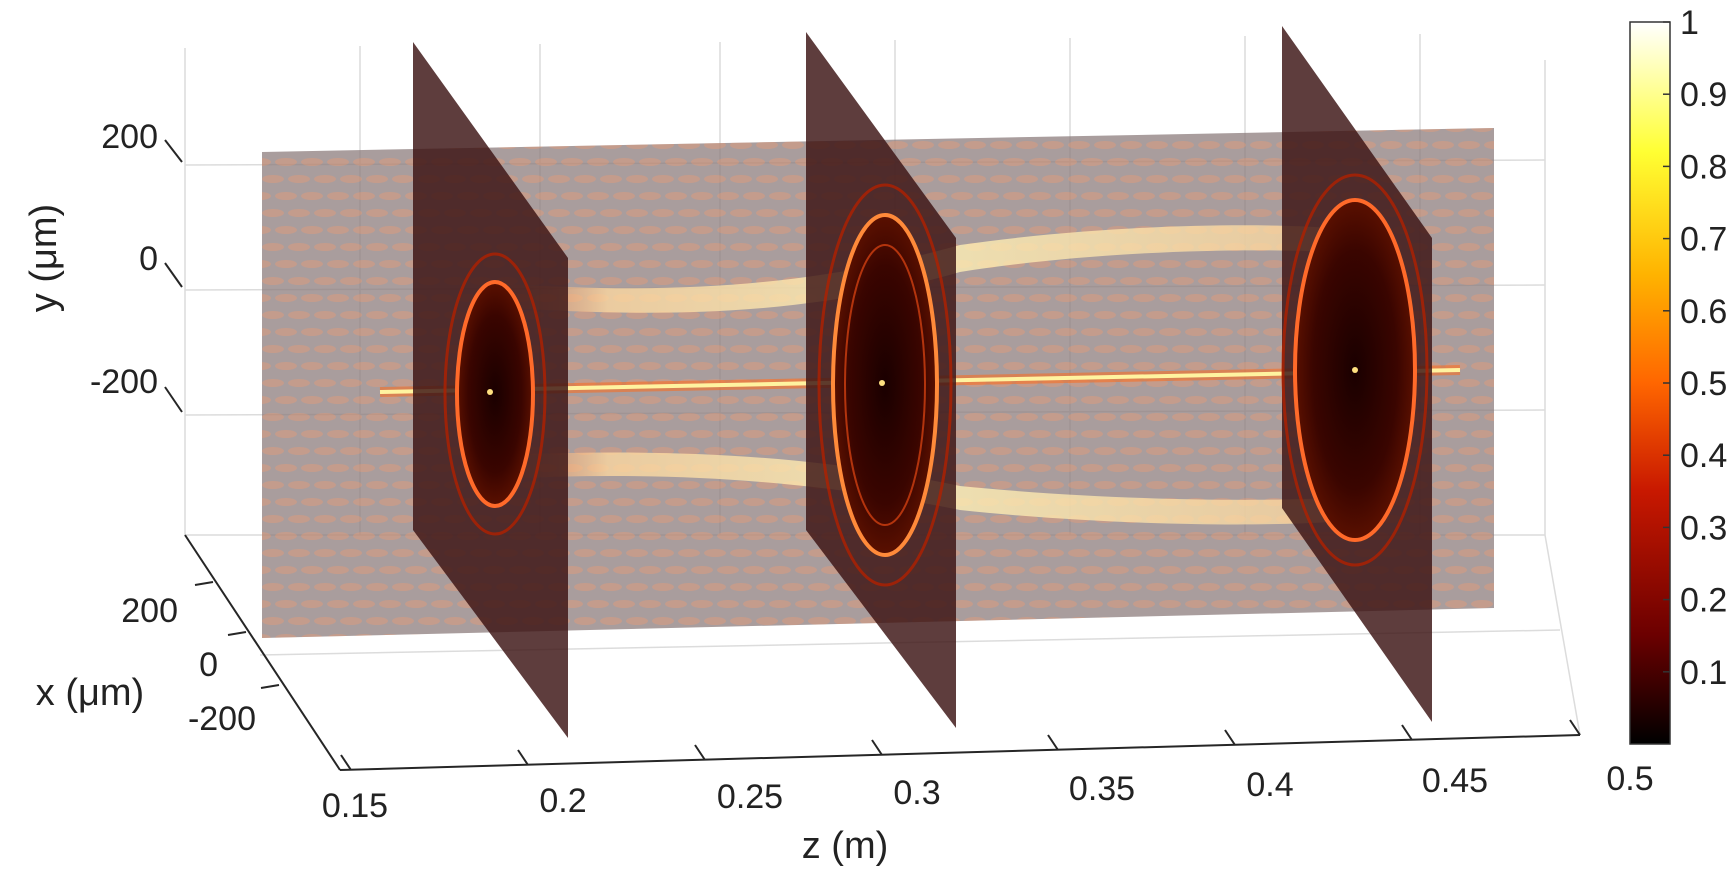 The width and height of the screenshot is (1736, 878). I want to click on colorbar-tick-label: 0.6, so click(1703, 312).